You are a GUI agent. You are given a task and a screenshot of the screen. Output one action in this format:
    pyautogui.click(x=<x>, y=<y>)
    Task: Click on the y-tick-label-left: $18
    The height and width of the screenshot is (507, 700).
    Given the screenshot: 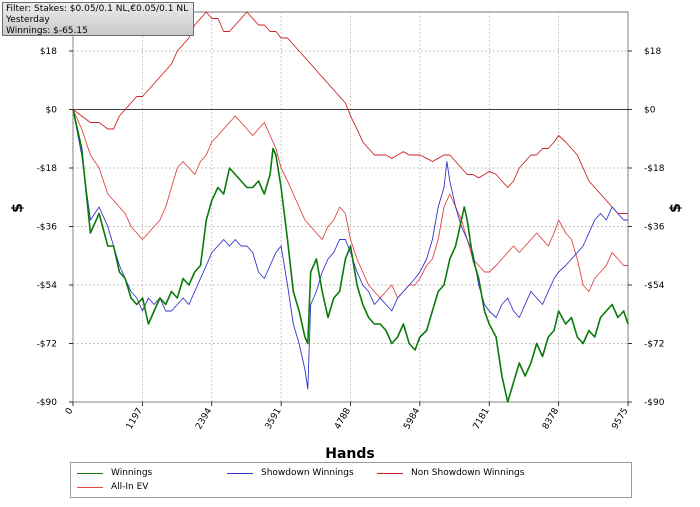 What is the action you would take?
    pyautogui.click(x=48, y=52)
    